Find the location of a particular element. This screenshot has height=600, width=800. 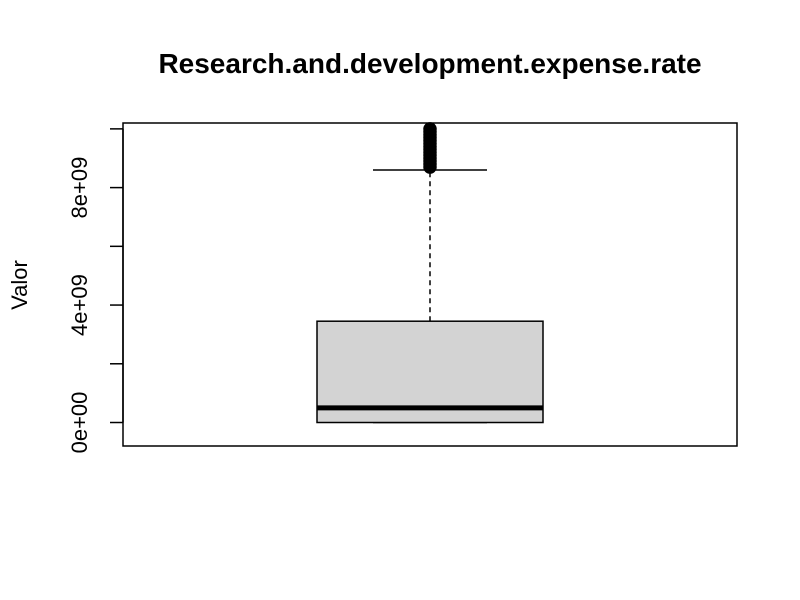

outlier-group is located at coordinates (430, 148).